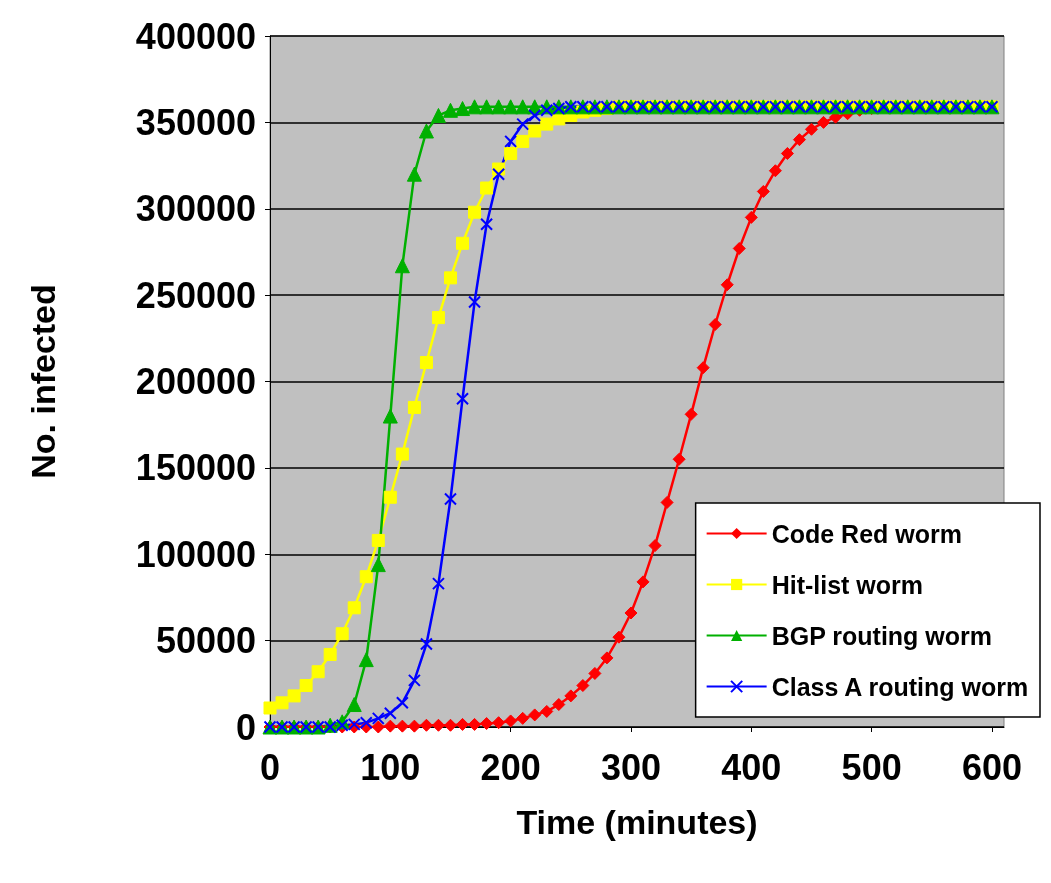  I want to click on x-tick-label: 600, so click(992, 767).